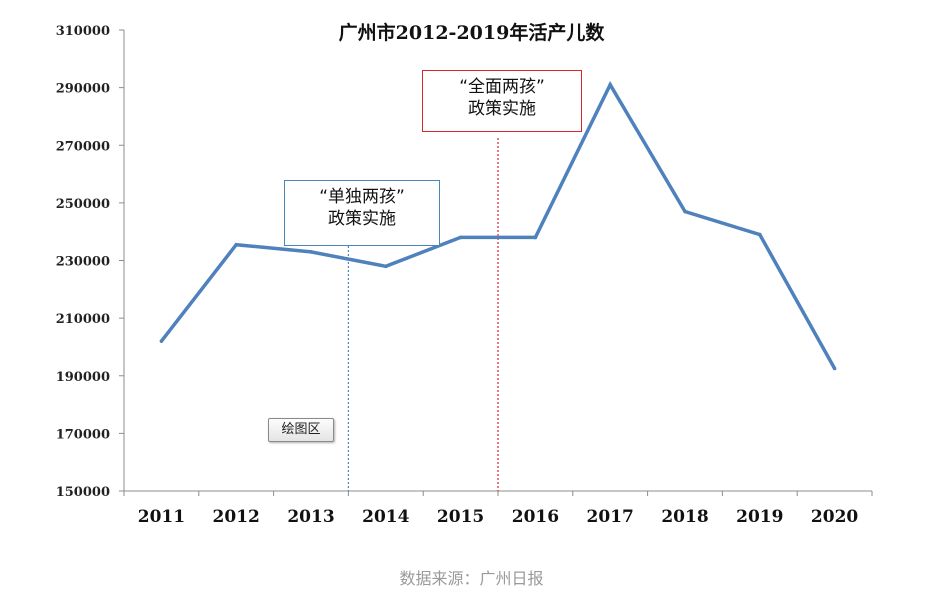  What do you see at coordinates (310, 517) in the screenshot?
I see `x-tick-label: 2013` at bounding box center [310, 517].